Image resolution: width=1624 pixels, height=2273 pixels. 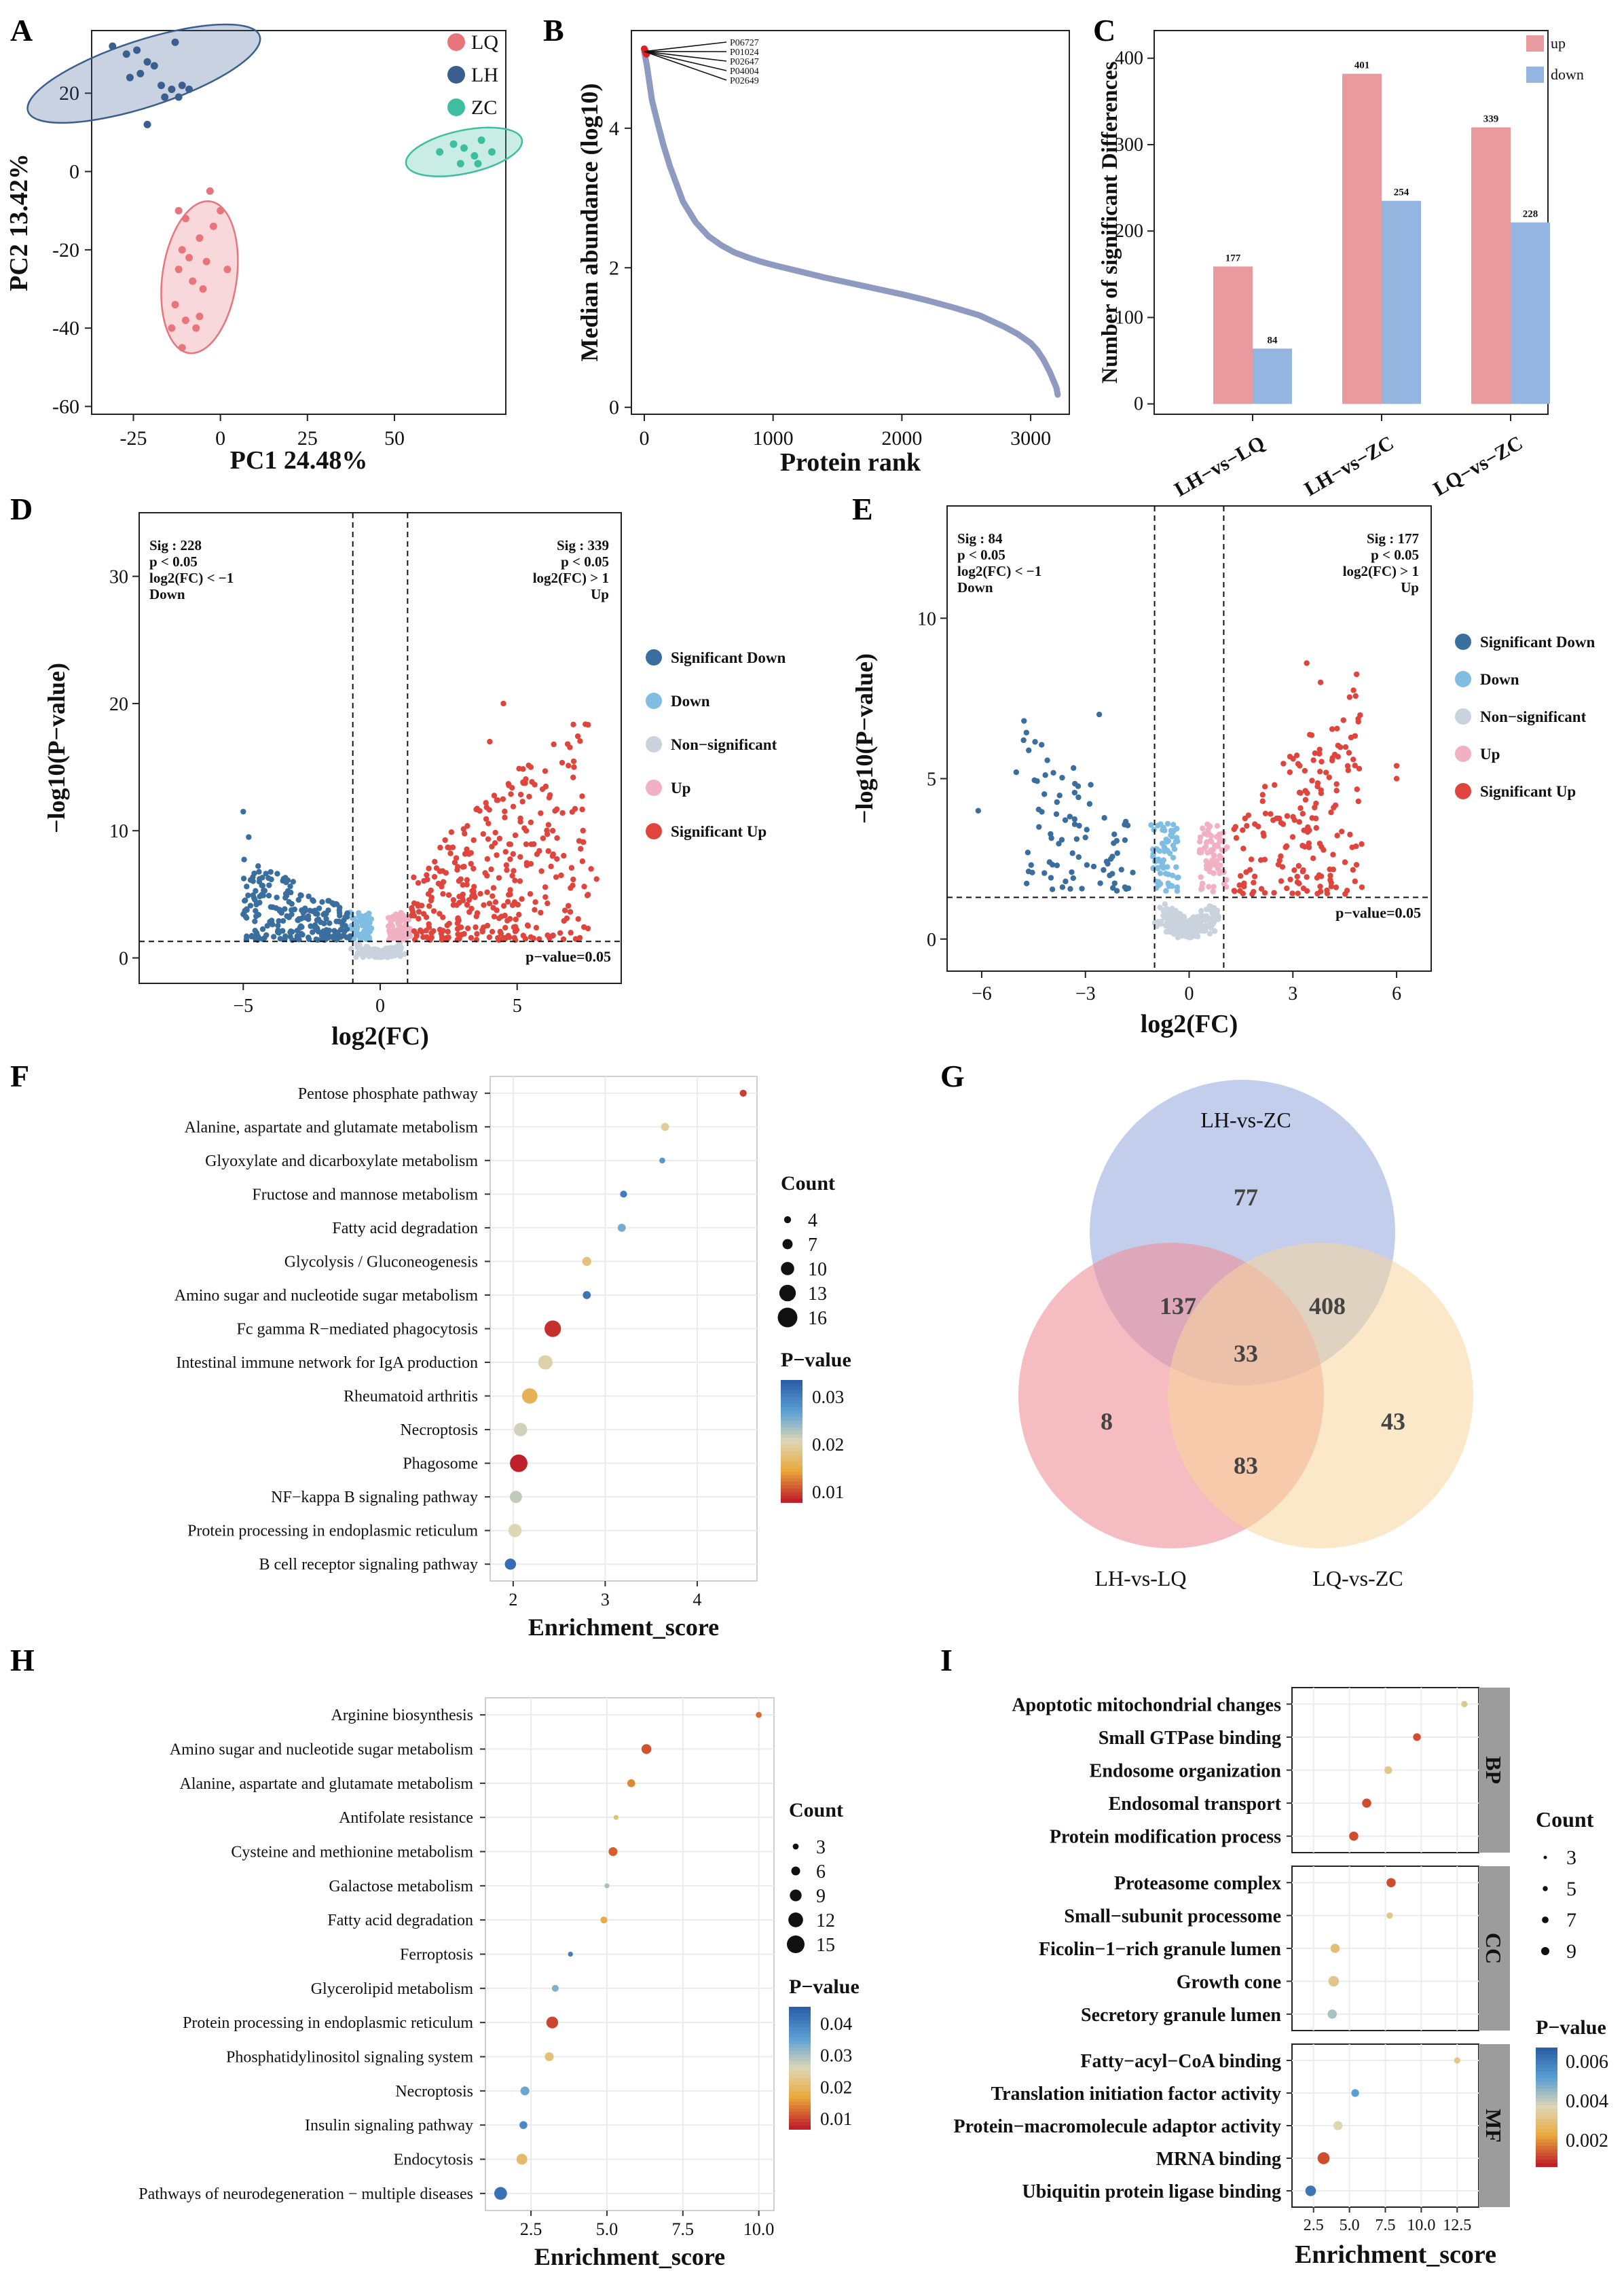 I want to click on volcano-annotation-up: Up, so click(x=600, y=594).